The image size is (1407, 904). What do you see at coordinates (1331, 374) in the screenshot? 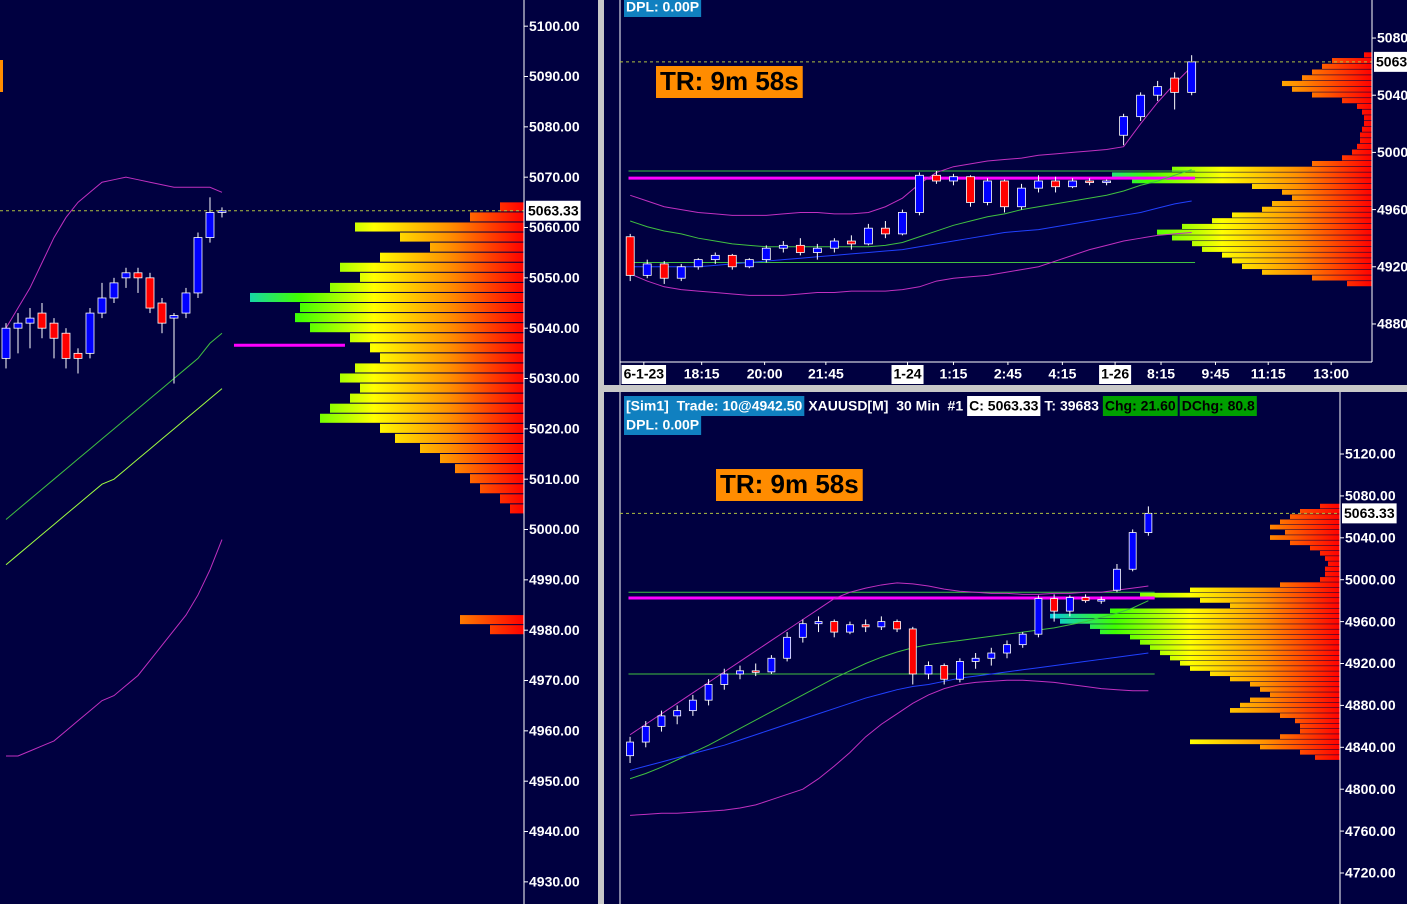
I see `x-tick-label: 13:00` at bounding box center [1331, 374].